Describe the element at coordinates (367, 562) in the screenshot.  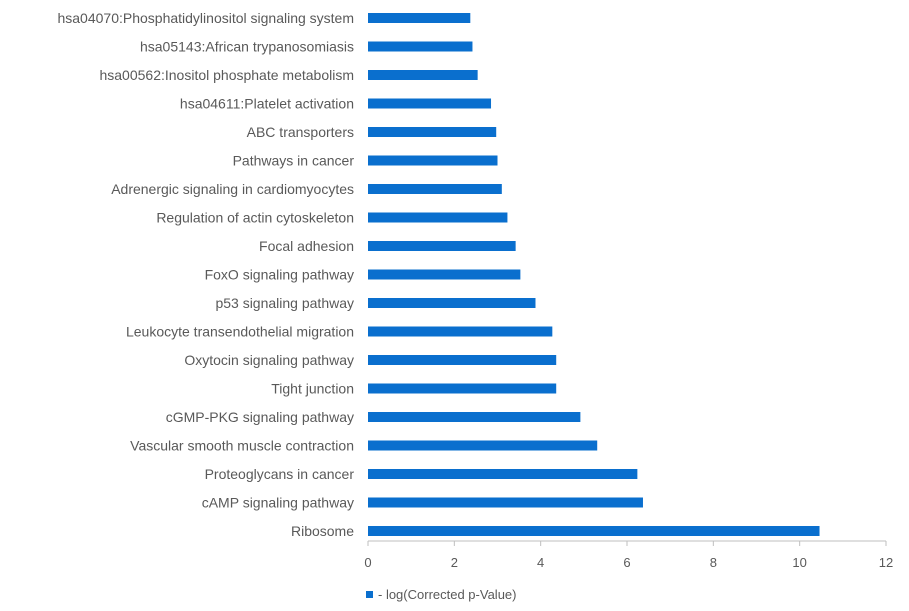
I see `x-tick-label: 0` at that location.